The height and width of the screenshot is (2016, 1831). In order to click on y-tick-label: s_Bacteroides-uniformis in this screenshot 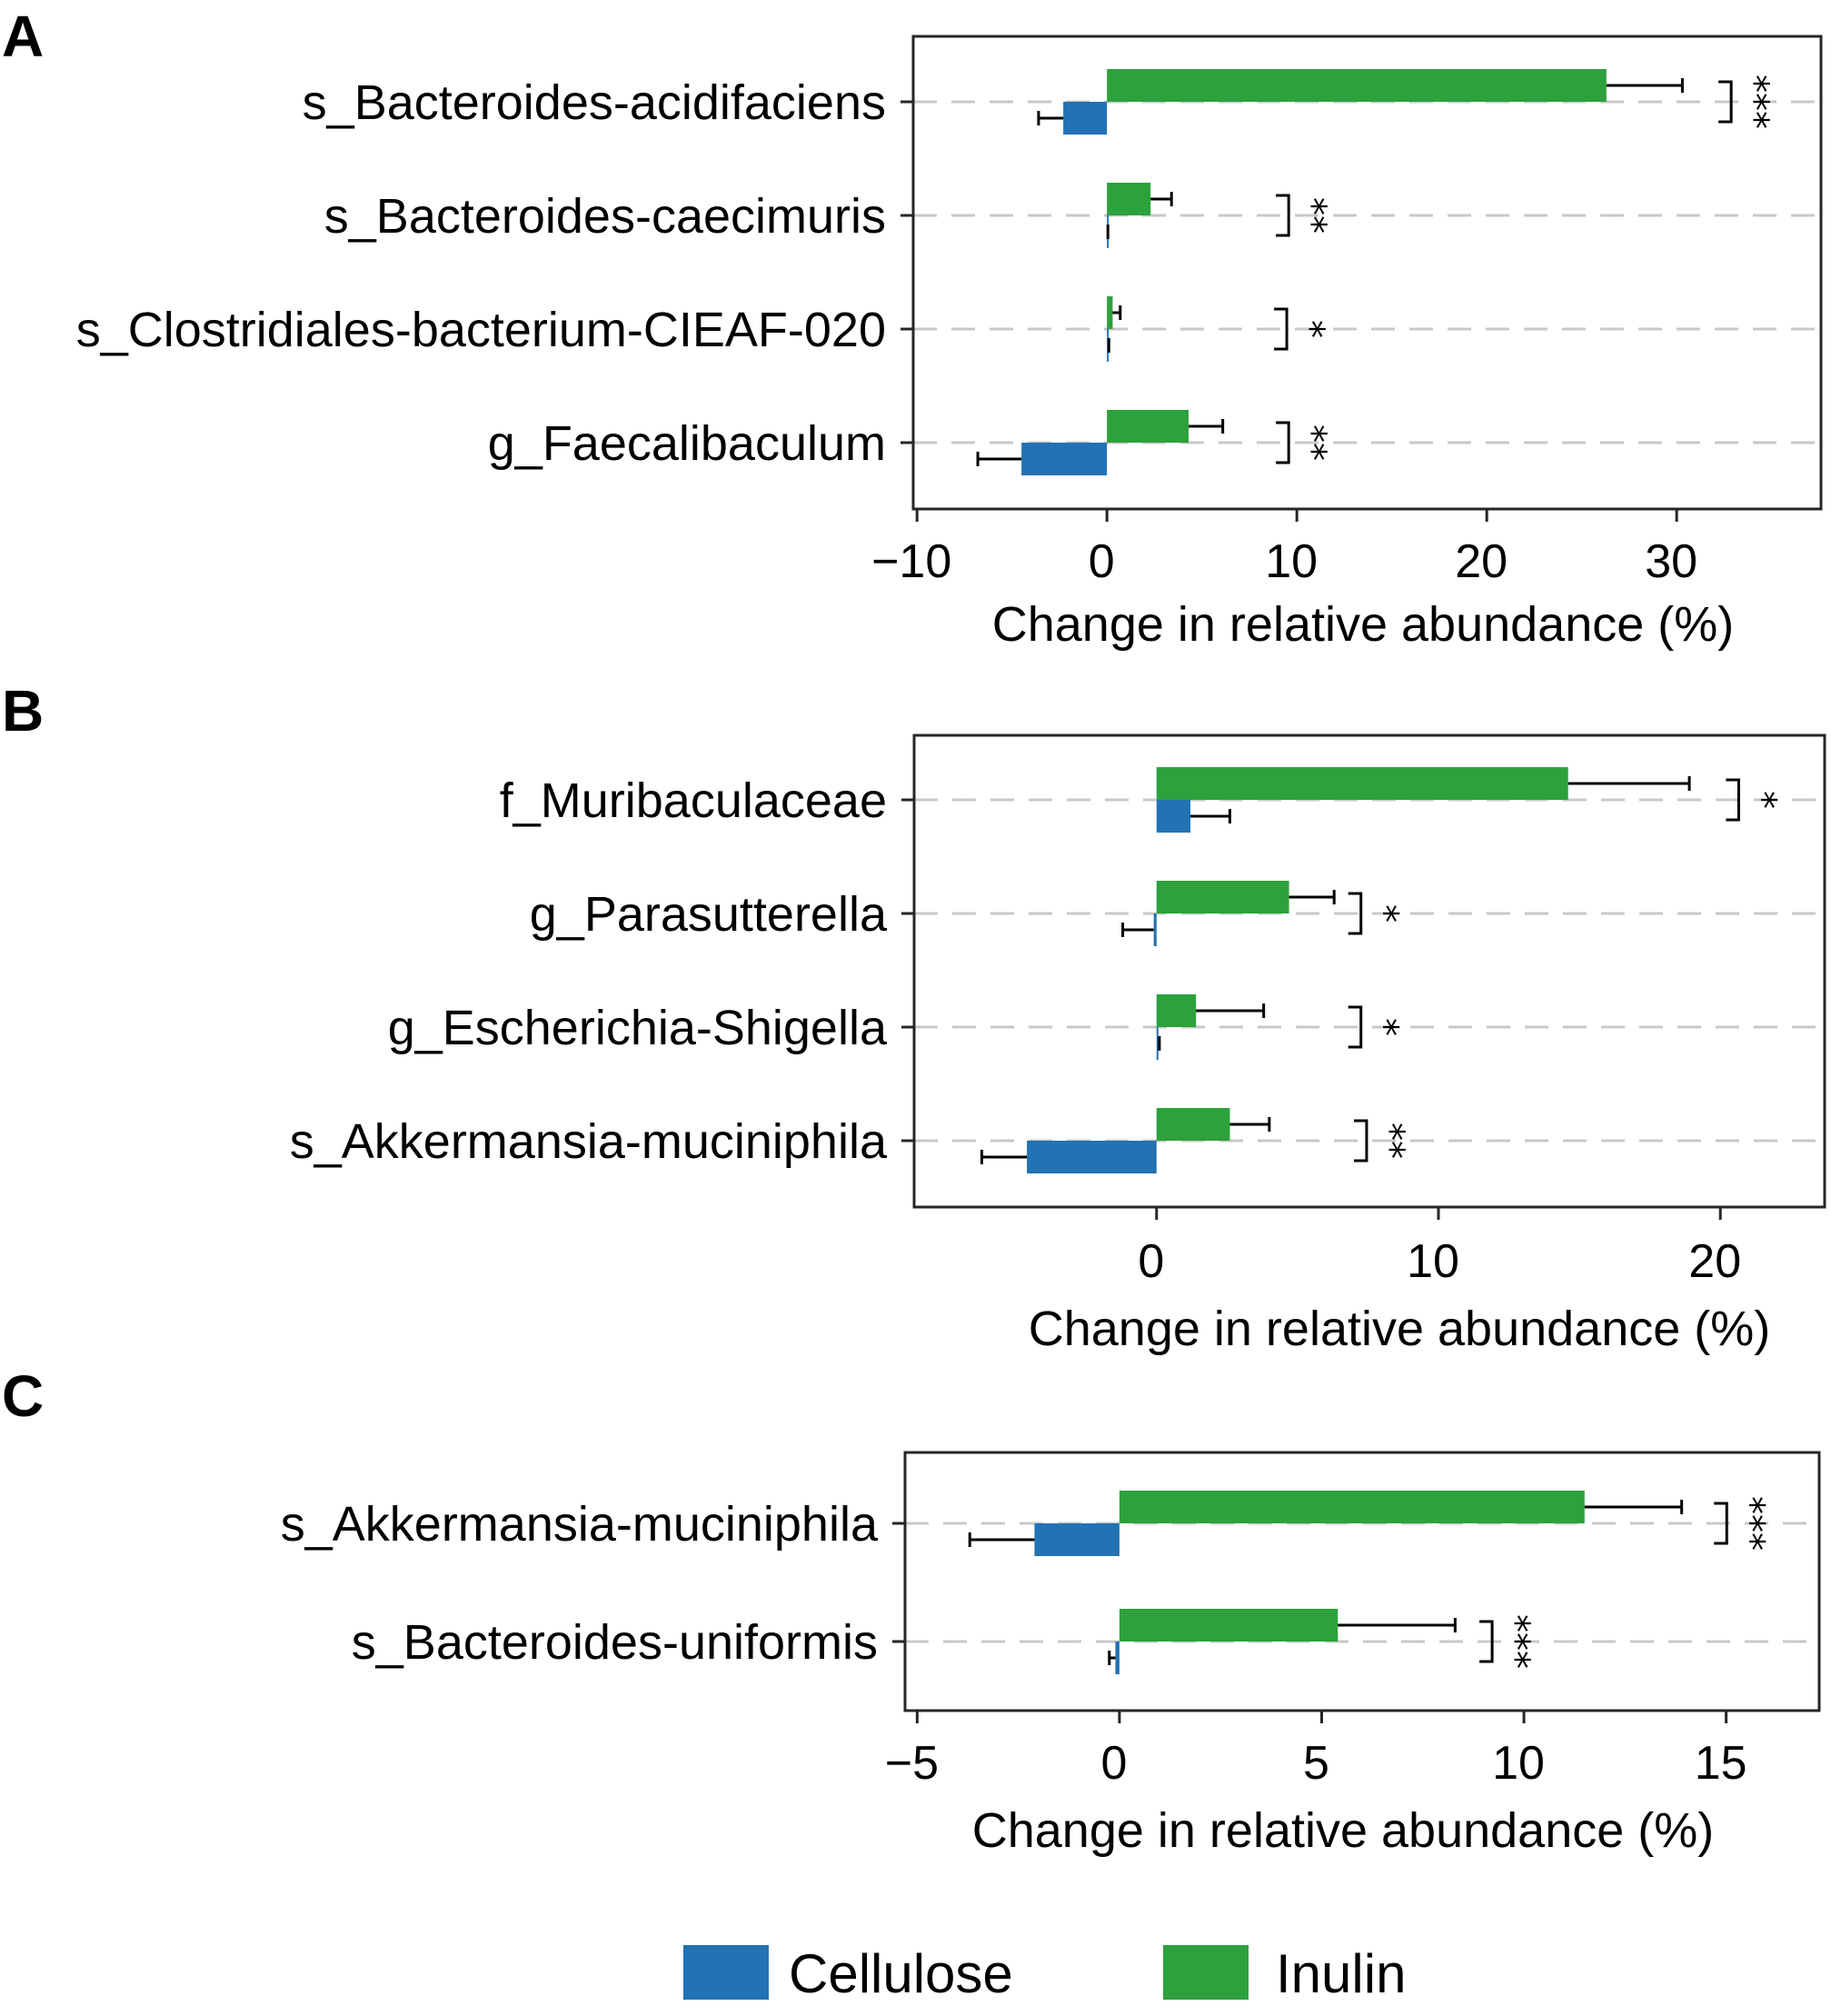, I will do `click(615, 1642)`.